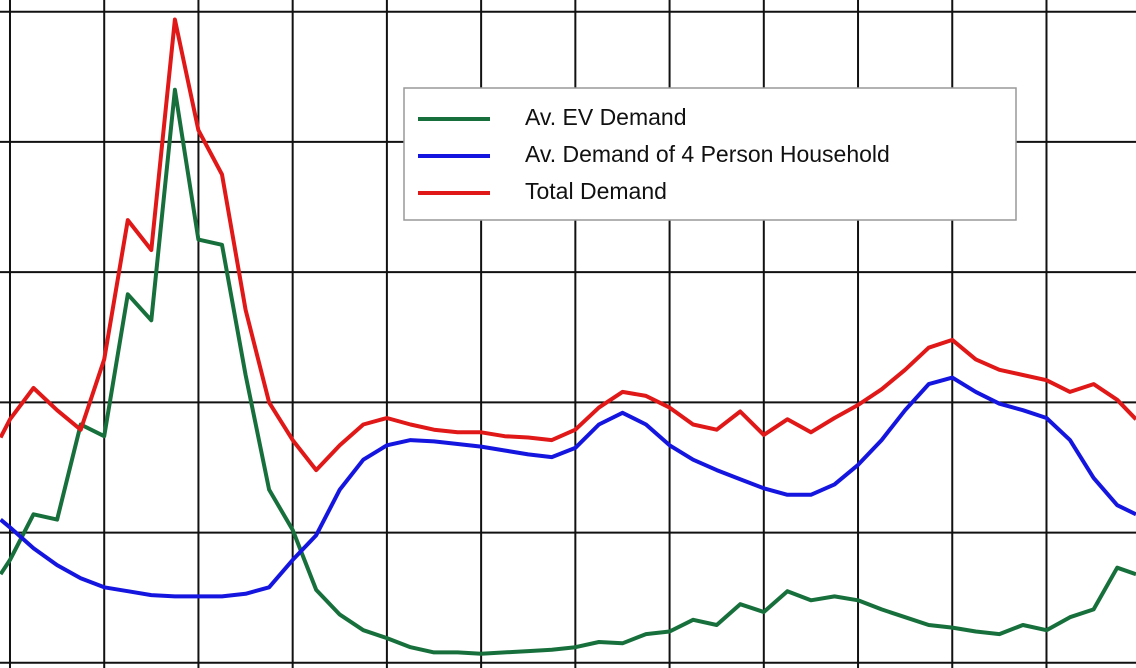 The image size is (1136, 668). What do you see at coordinates (606, 117) in the screenshot?
I see `legend-label: Av. EV Demand` at bounding box center [606, 117].